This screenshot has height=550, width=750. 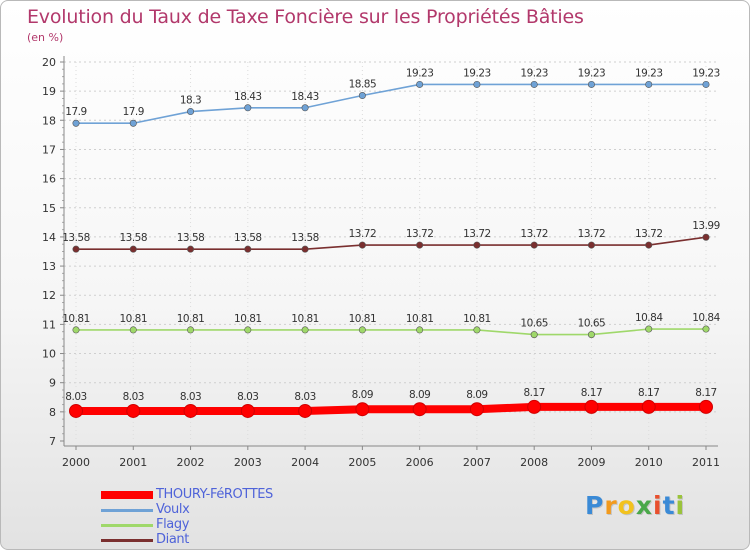 I want to click on data-label: 18.85, so click(x=363, y=85).